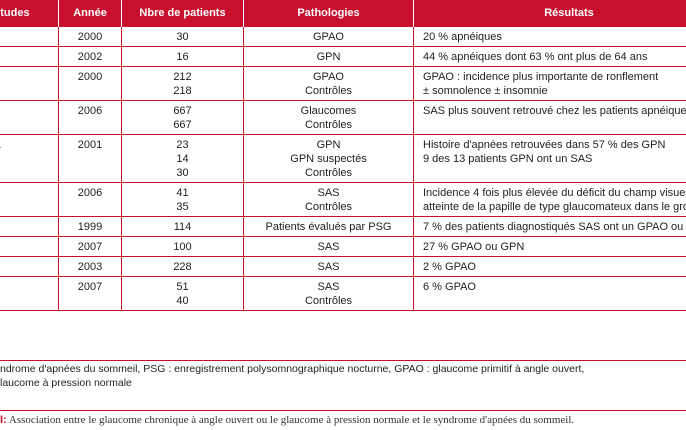  What do you see at coordinates (182, 293) in the screenshot?
I see `cell-patients: 51 40` at bounding box center [182, 293].